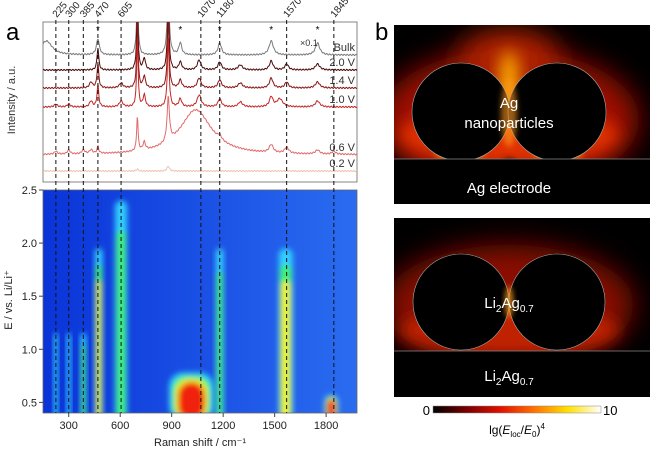 This screenshot has width=667, height=450. I want to click on label-ag: Ag, so click(509, 103).